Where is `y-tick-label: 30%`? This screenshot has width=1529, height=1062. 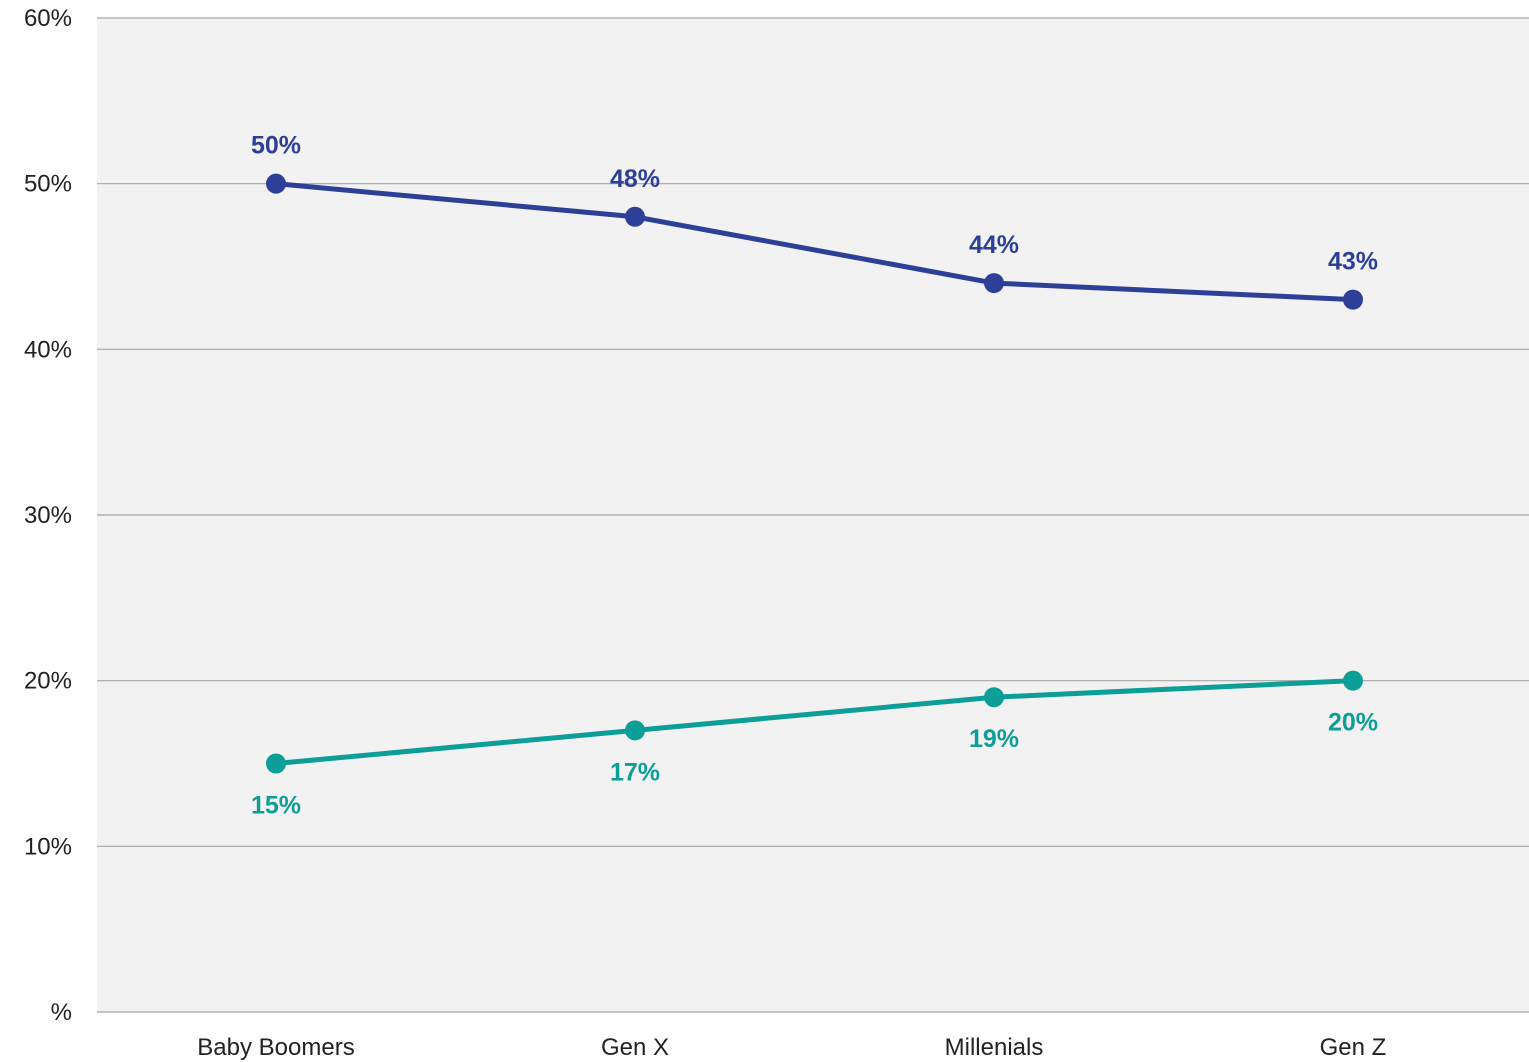 y-tick-label: 30% is located at coordinates (48, 515).